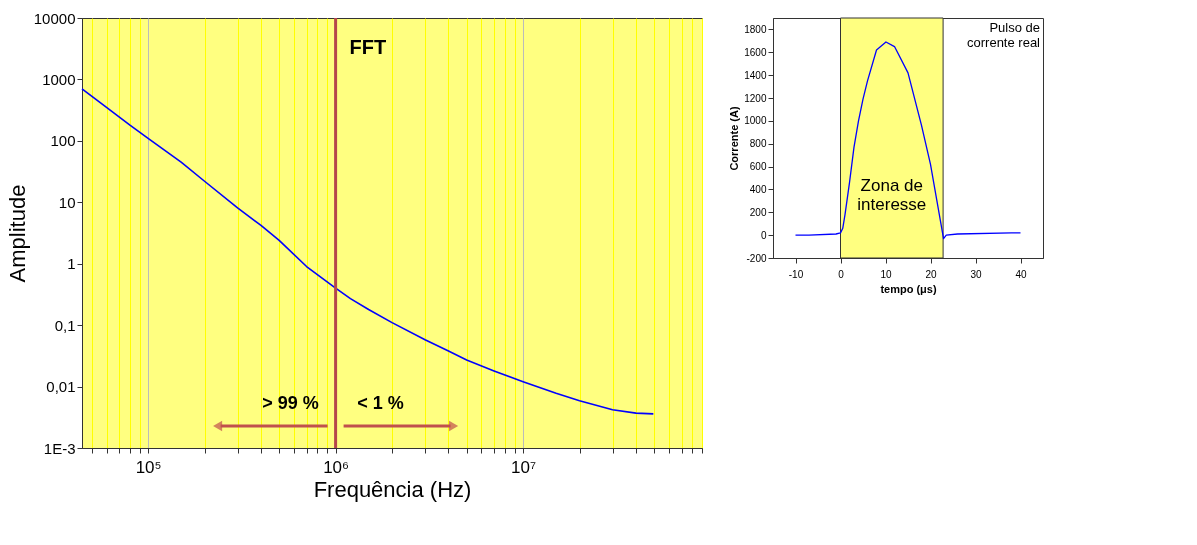 The width and height of the screenshot is (1197, 545). I want to click on x-tick-label: 10, so click(886, 274).